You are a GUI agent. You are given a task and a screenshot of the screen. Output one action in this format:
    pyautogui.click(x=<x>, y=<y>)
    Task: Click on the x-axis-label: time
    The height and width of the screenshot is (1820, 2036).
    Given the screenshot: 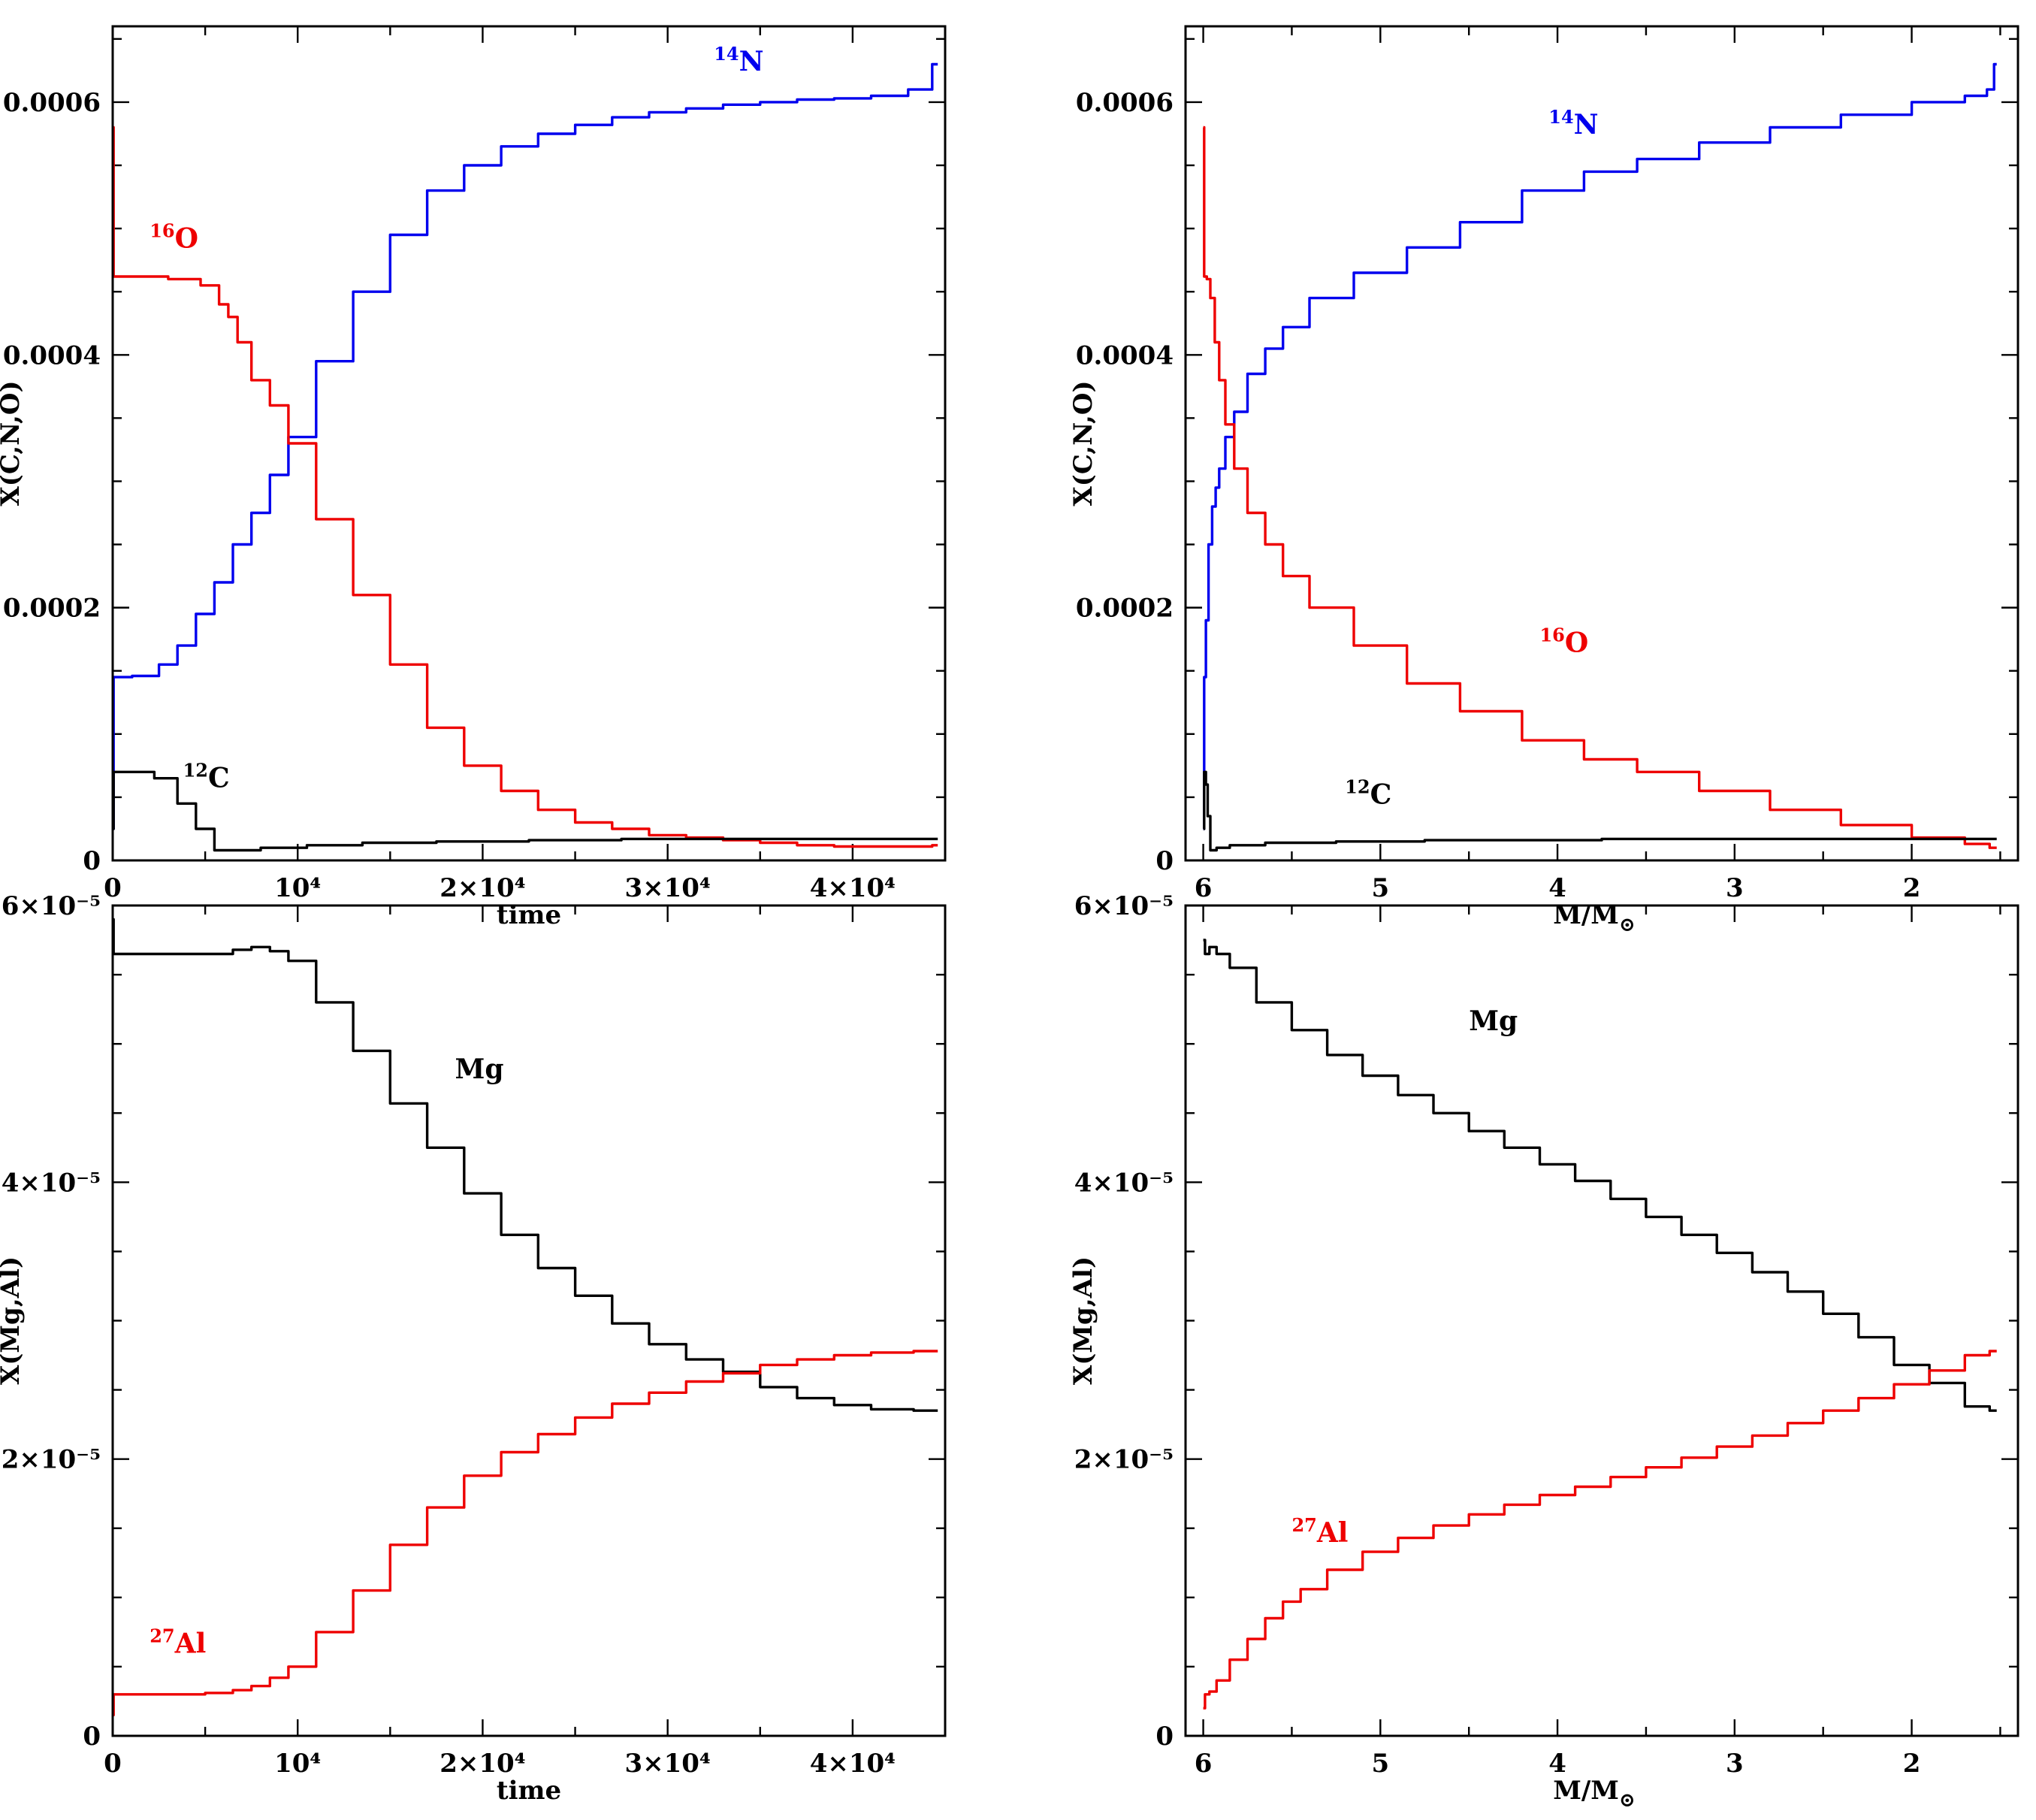 What is the action you would take?
    pyautogui.click(x=529, y=1791)
    